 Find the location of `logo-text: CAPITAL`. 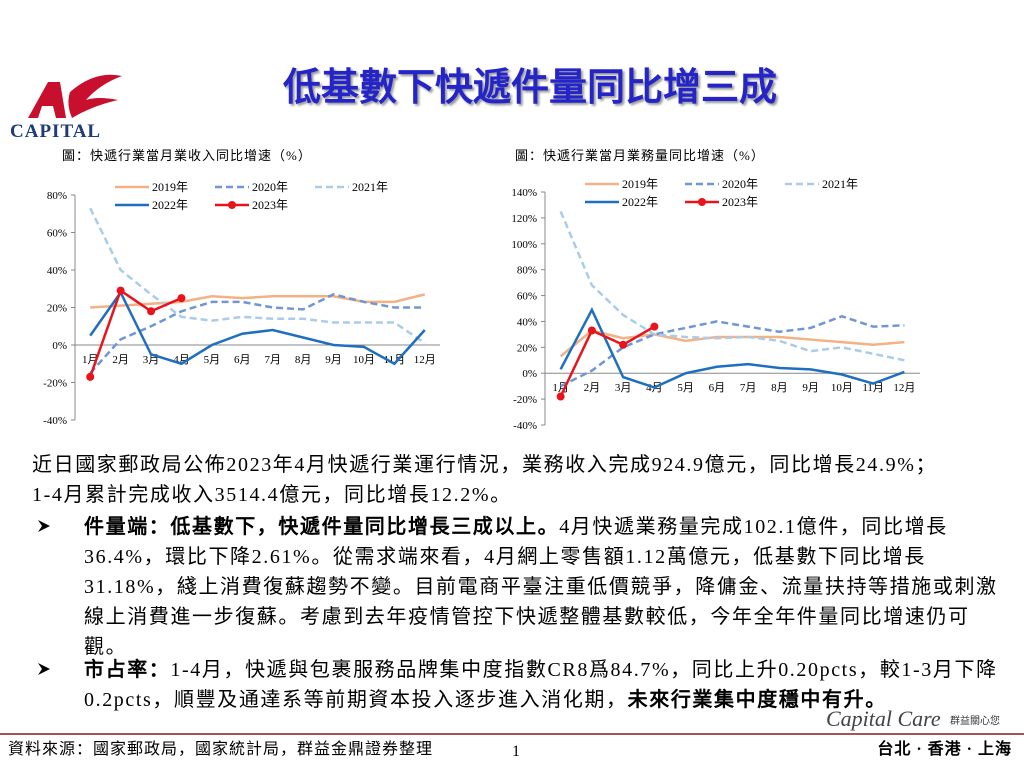

logo-text: CAPITAL is located at coordinates (55, 131).